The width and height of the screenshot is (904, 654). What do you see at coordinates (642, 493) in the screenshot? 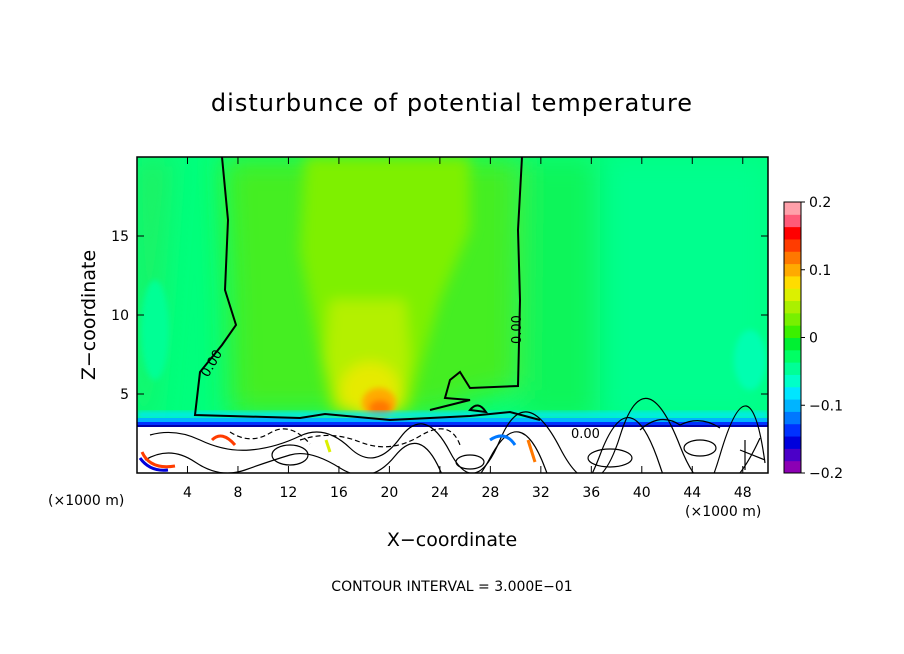
I see `x-tick-label: 40` at bounding box center [642, 493].